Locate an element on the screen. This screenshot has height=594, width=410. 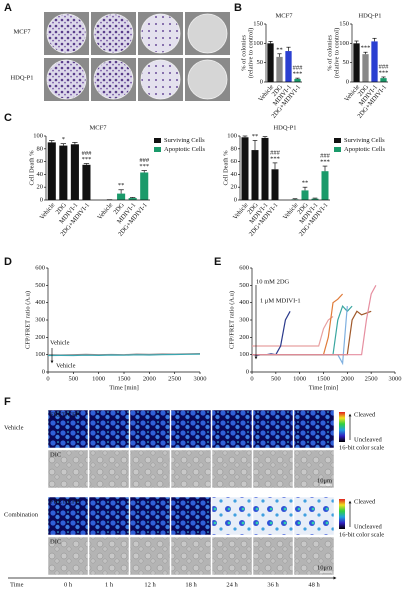
legend-label: Surviving Cells is located at coordinates (184, 140).